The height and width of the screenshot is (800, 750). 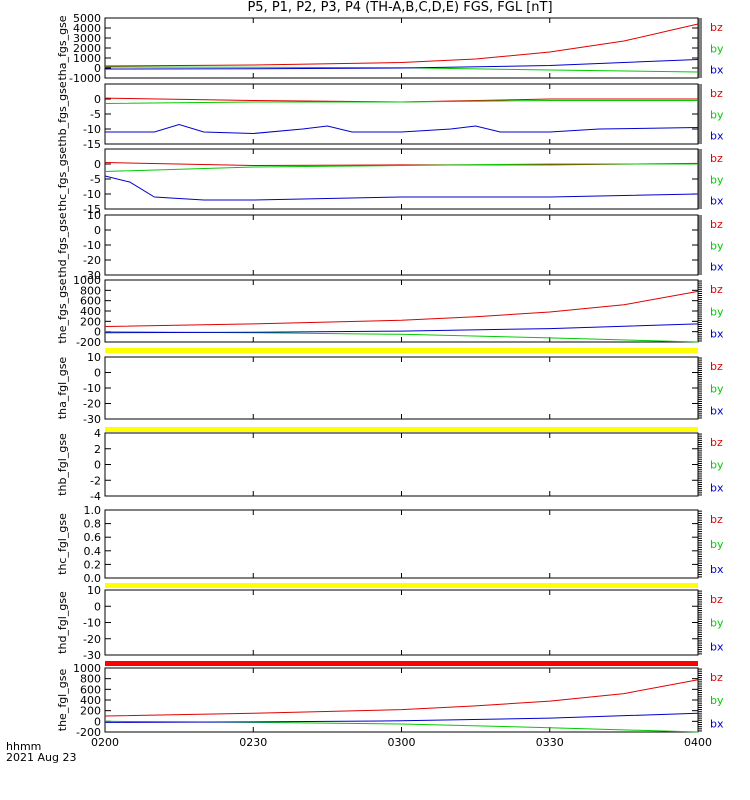 What do you see at coordinates (62, 310) in the screenshot?
I see `y-axis-label: the_fgs_gse` at bounding box center [62, 310].